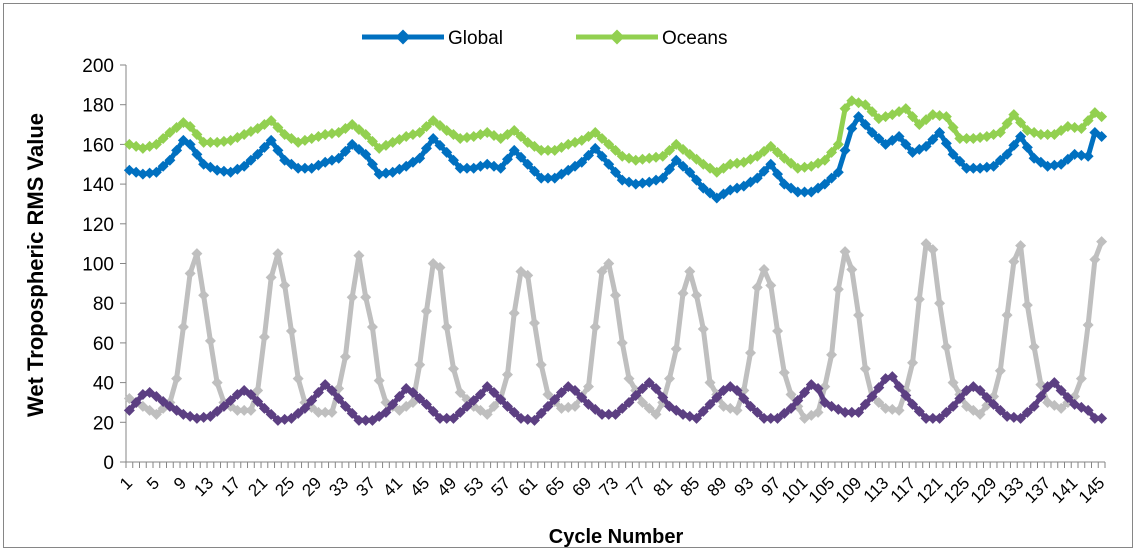  I want to click on x-tick-label: 125, so click(956, 489).